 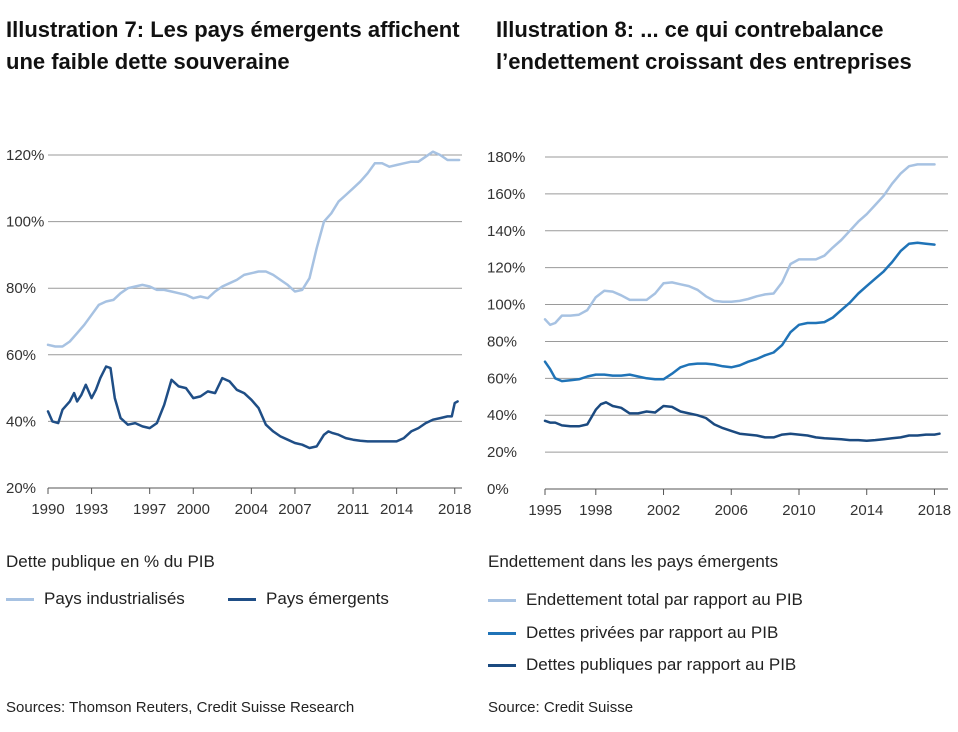 I want to click on chart7-x-tick-label: 2018, so click(x=454, y=509).